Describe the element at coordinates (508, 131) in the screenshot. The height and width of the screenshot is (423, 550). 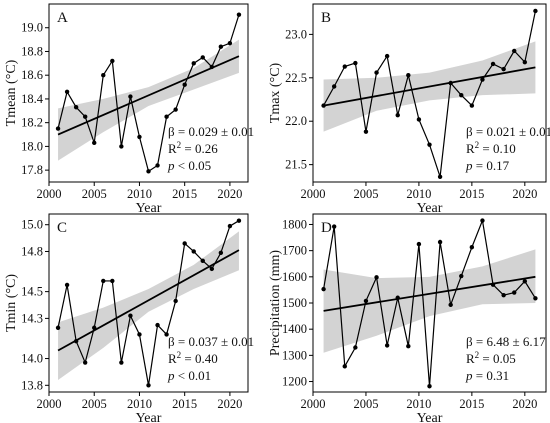
I see `stat-beta: β = 0.021 ± 0.01` at that location.